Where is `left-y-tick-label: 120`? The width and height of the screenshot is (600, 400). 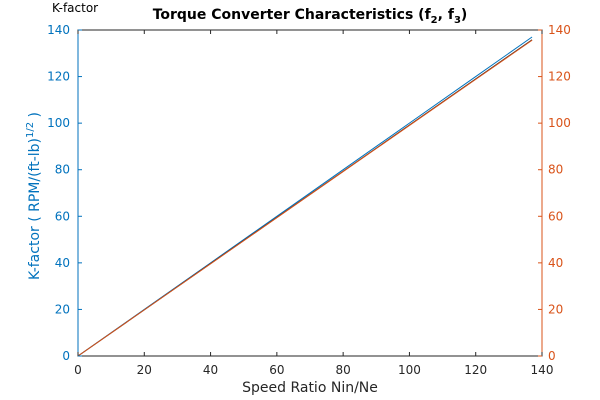 left-y-tick-label: 120 is located at coordinates (58, 77).